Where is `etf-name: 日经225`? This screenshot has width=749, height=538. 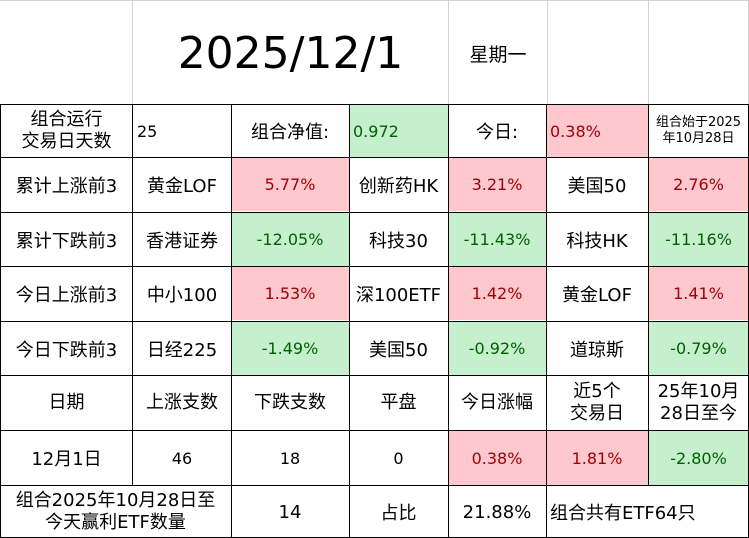 etf-name: 日经225 is located at coordinates (182, 350).